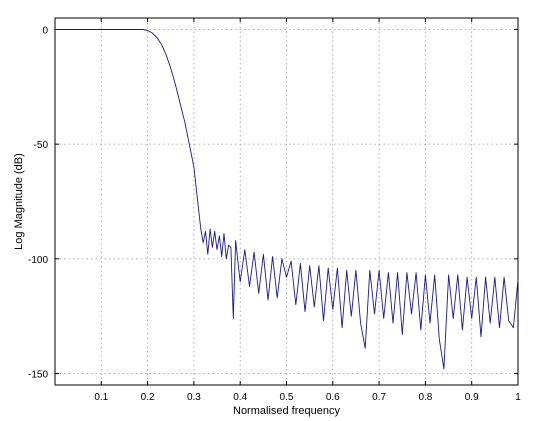  What do you see at coordinates (425, 397) in the screenshot?
I see `x-tick-label: 0.8` at bounding box center [425, 397].